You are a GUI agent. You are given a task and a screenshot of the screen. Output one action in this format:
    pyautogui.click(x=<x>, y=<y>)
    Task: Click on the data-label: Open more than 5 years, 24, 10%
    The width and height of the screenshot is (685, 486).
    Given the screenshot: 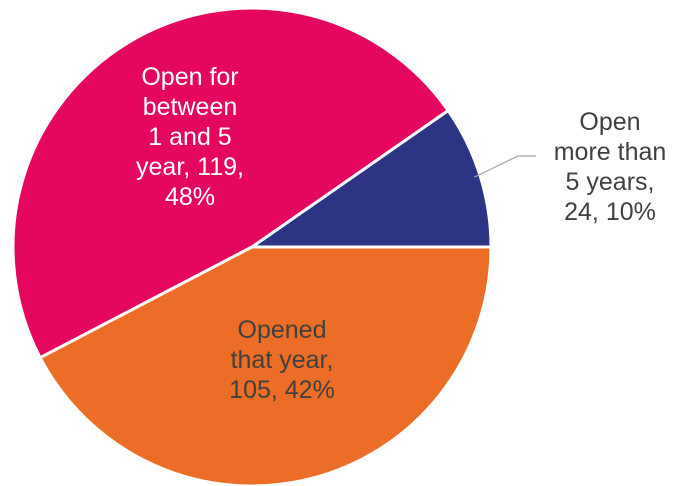 What is the action you would take?
    pyautogui.click(x=610, y=167)
    